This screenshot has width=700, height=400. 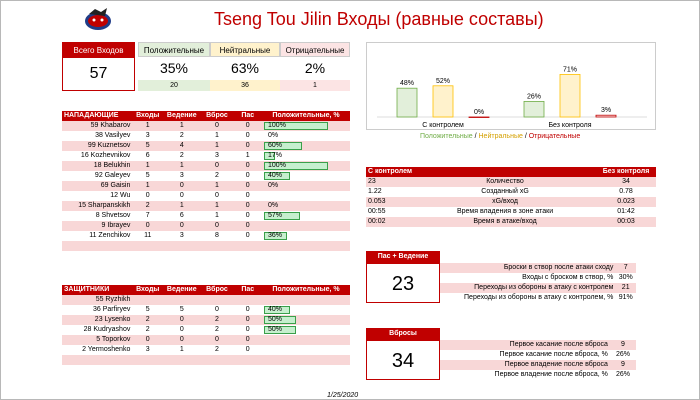 What do you see at coordinates (511, 192) in the screenshot?
I see `table-row: 1.22 Созданный xG 0.78` at bounding box center [511, 192].